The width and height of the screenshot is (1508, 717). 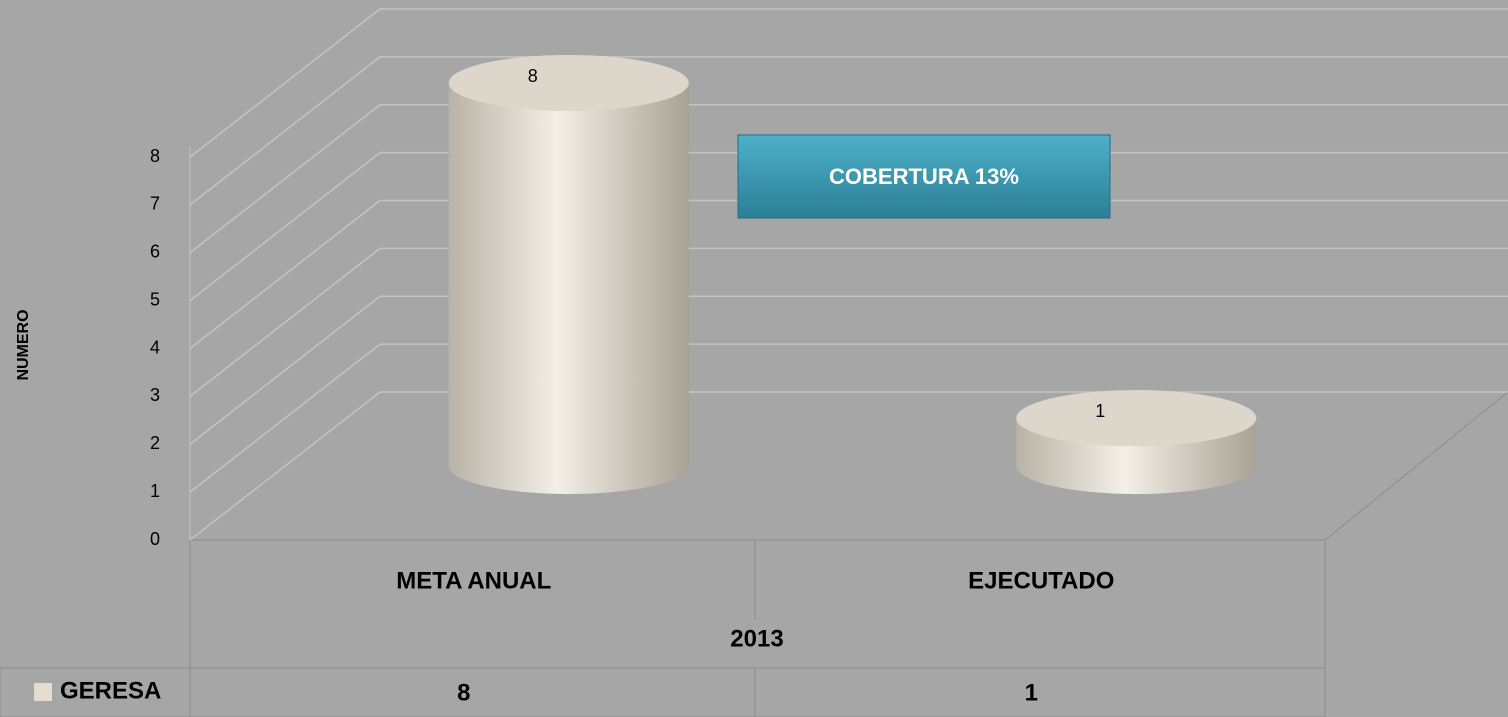 I want to click on value-label: 8, so click(x=533, y=76).